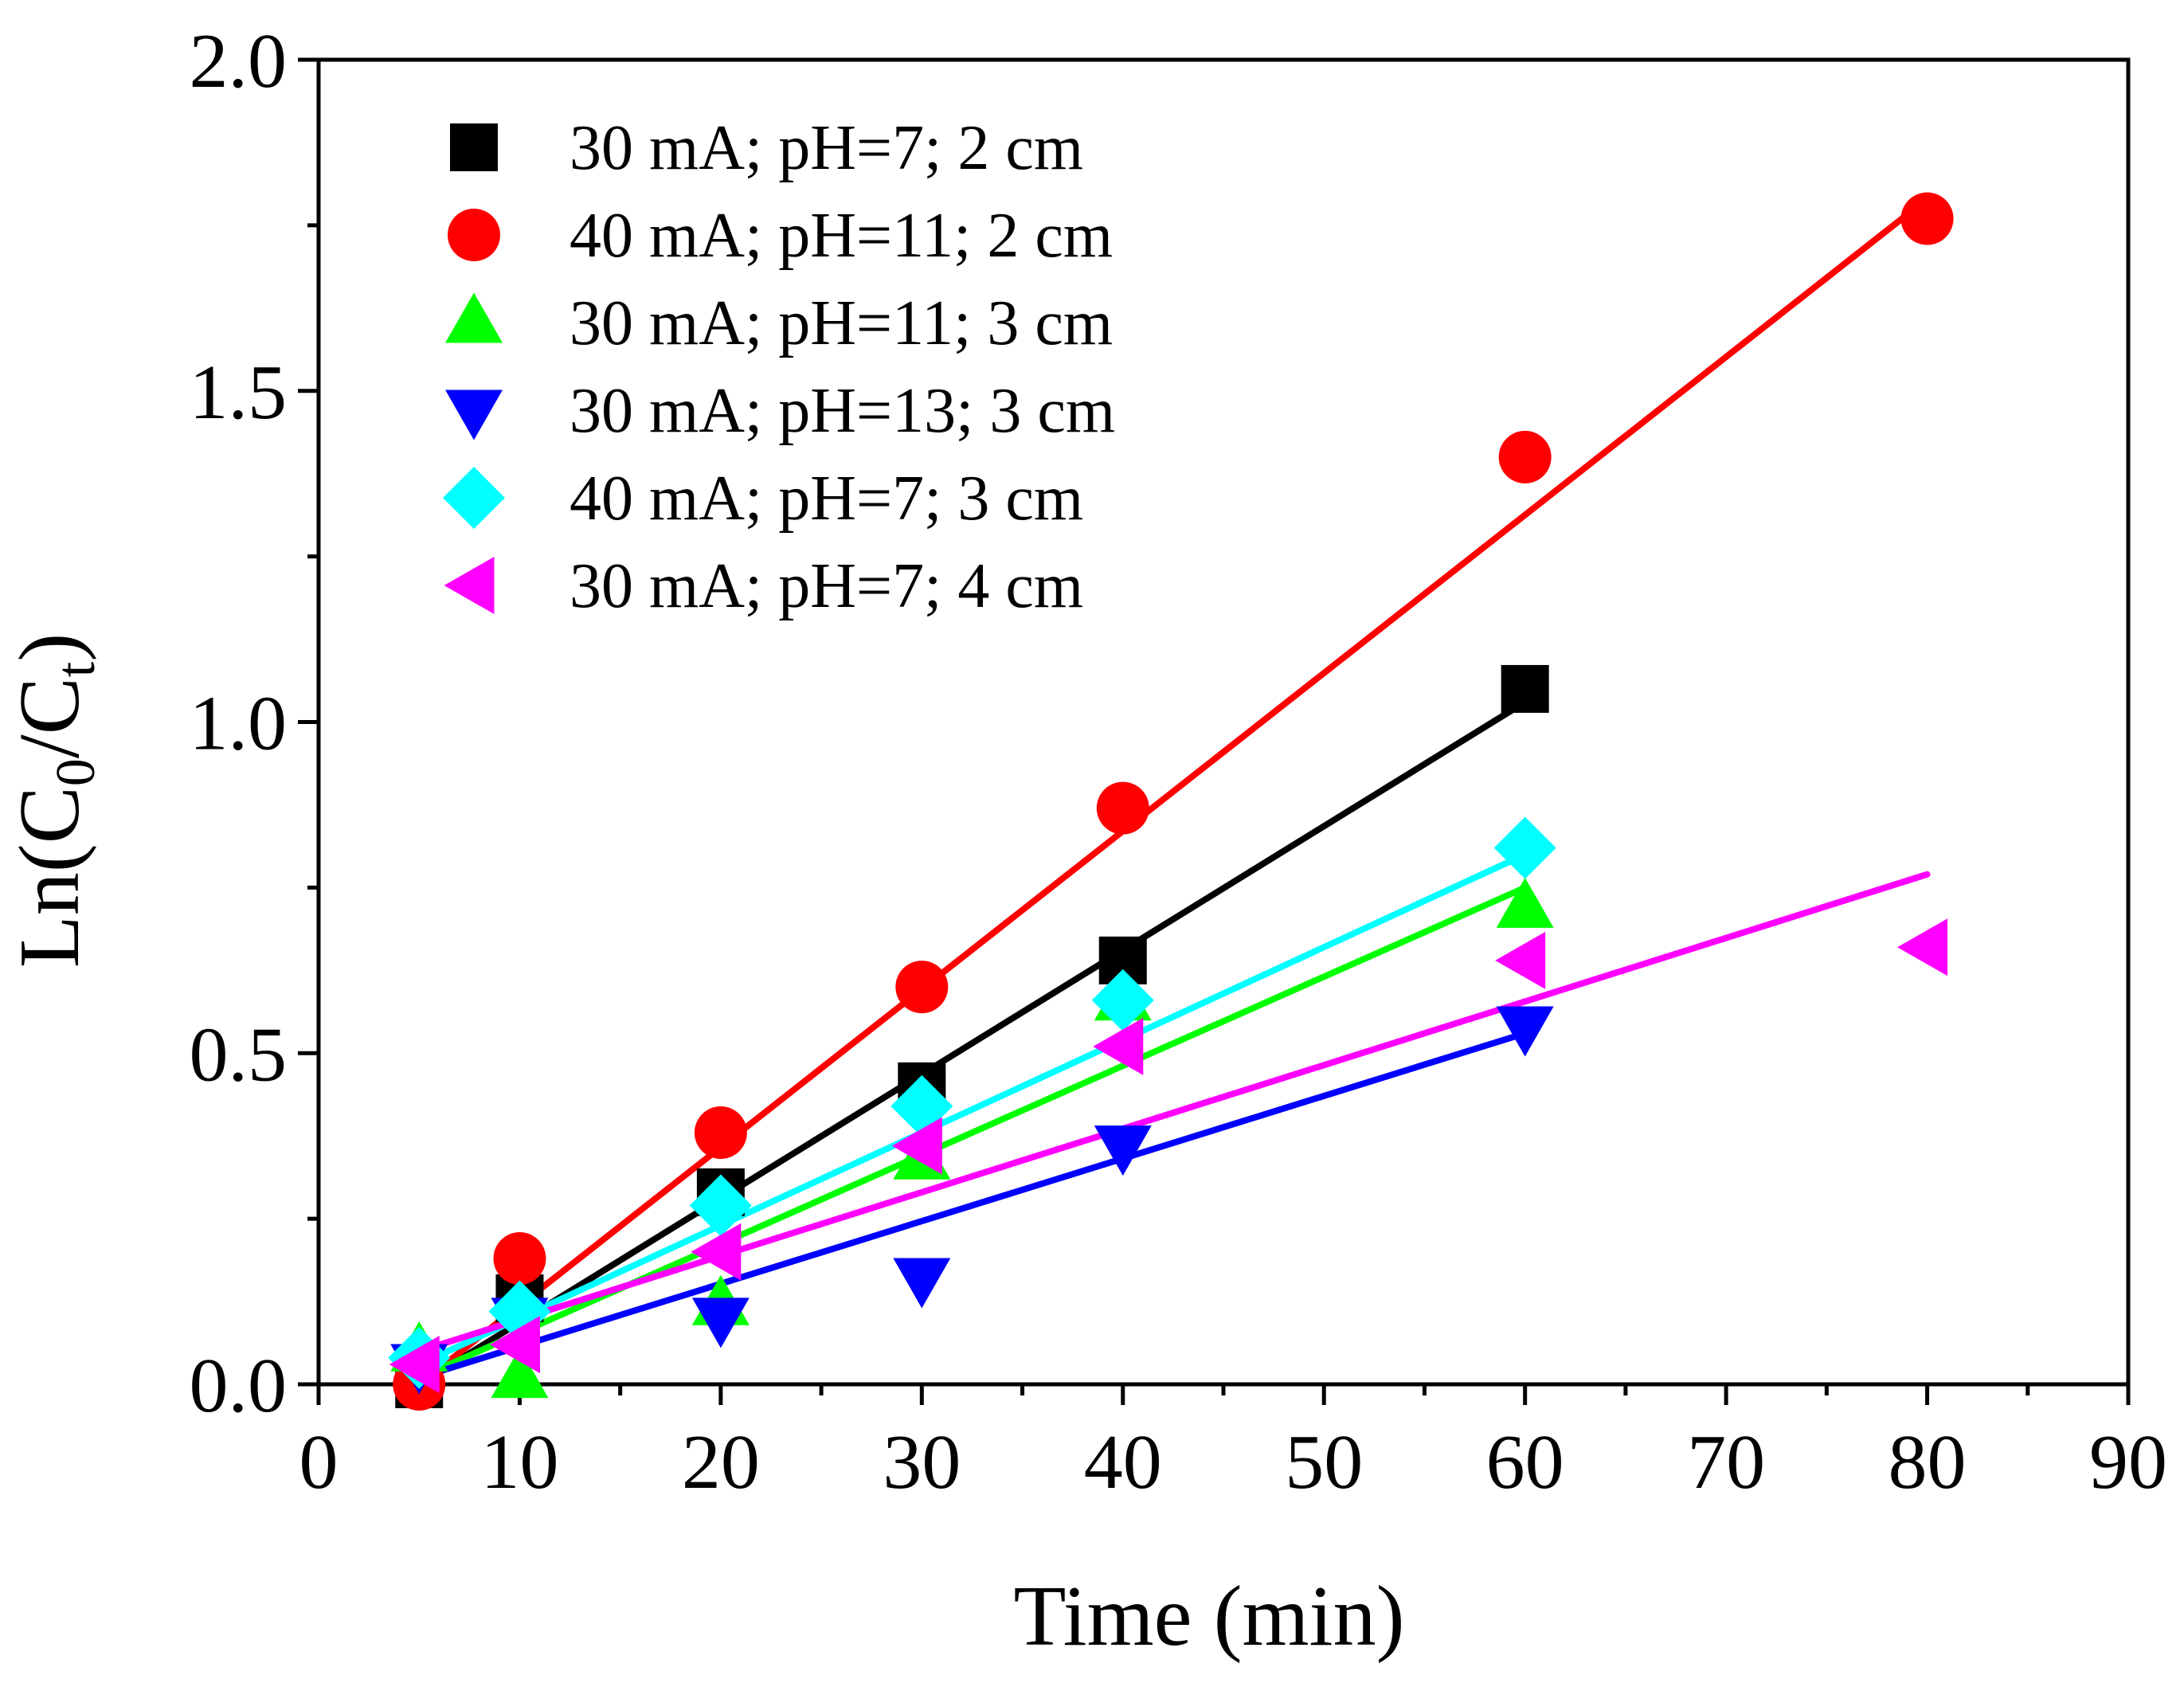  I want to click on y-tick-label: 1.5, so click(239, 393).